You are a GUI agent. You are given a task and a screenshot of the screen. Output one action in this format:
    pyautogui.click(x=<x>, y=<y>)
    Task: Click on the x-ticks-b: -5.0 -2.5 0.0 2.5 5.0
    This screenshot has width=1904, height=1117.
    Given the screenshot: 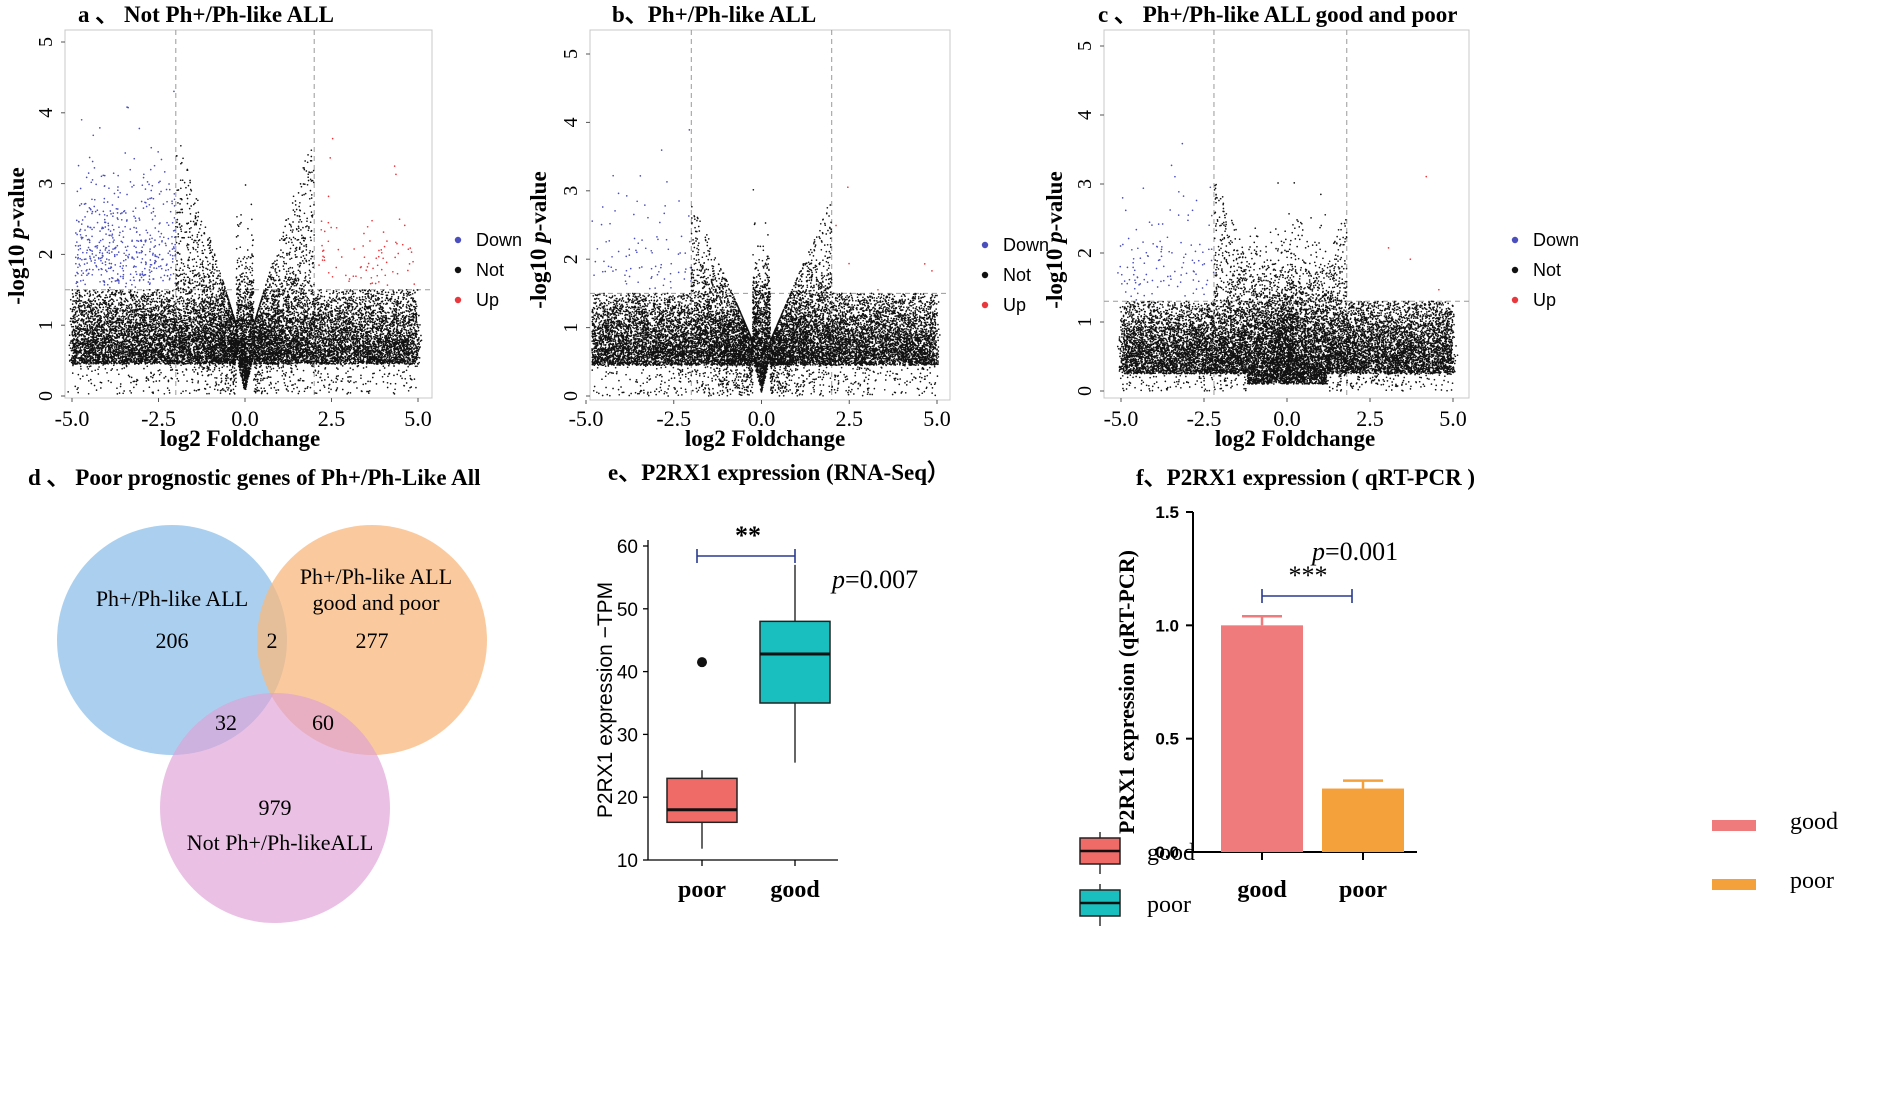 What is the action you would take?
    pyautogui.click(x=760, y=415)
    